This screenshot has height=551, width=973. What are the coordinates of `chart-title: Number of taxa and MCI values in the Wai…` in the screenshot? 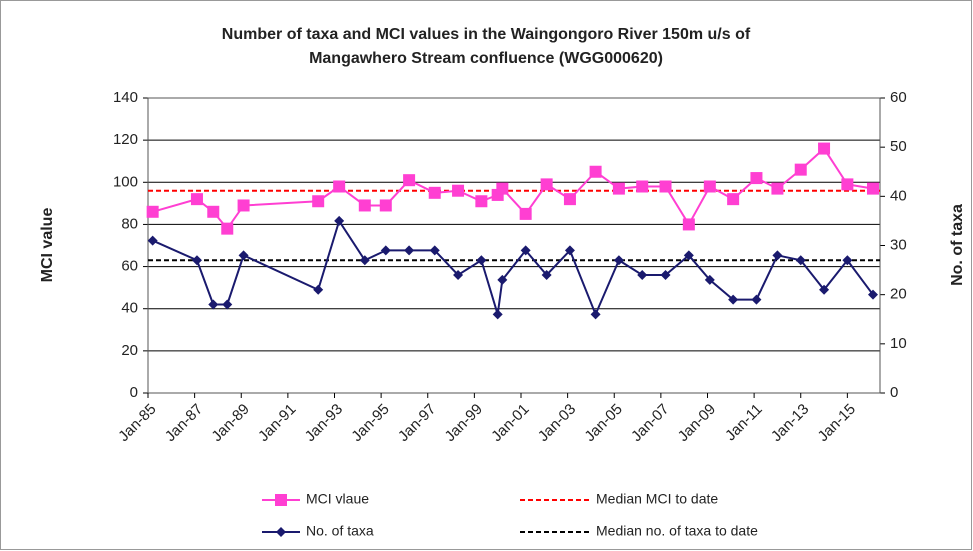 It's located at (486, 34).